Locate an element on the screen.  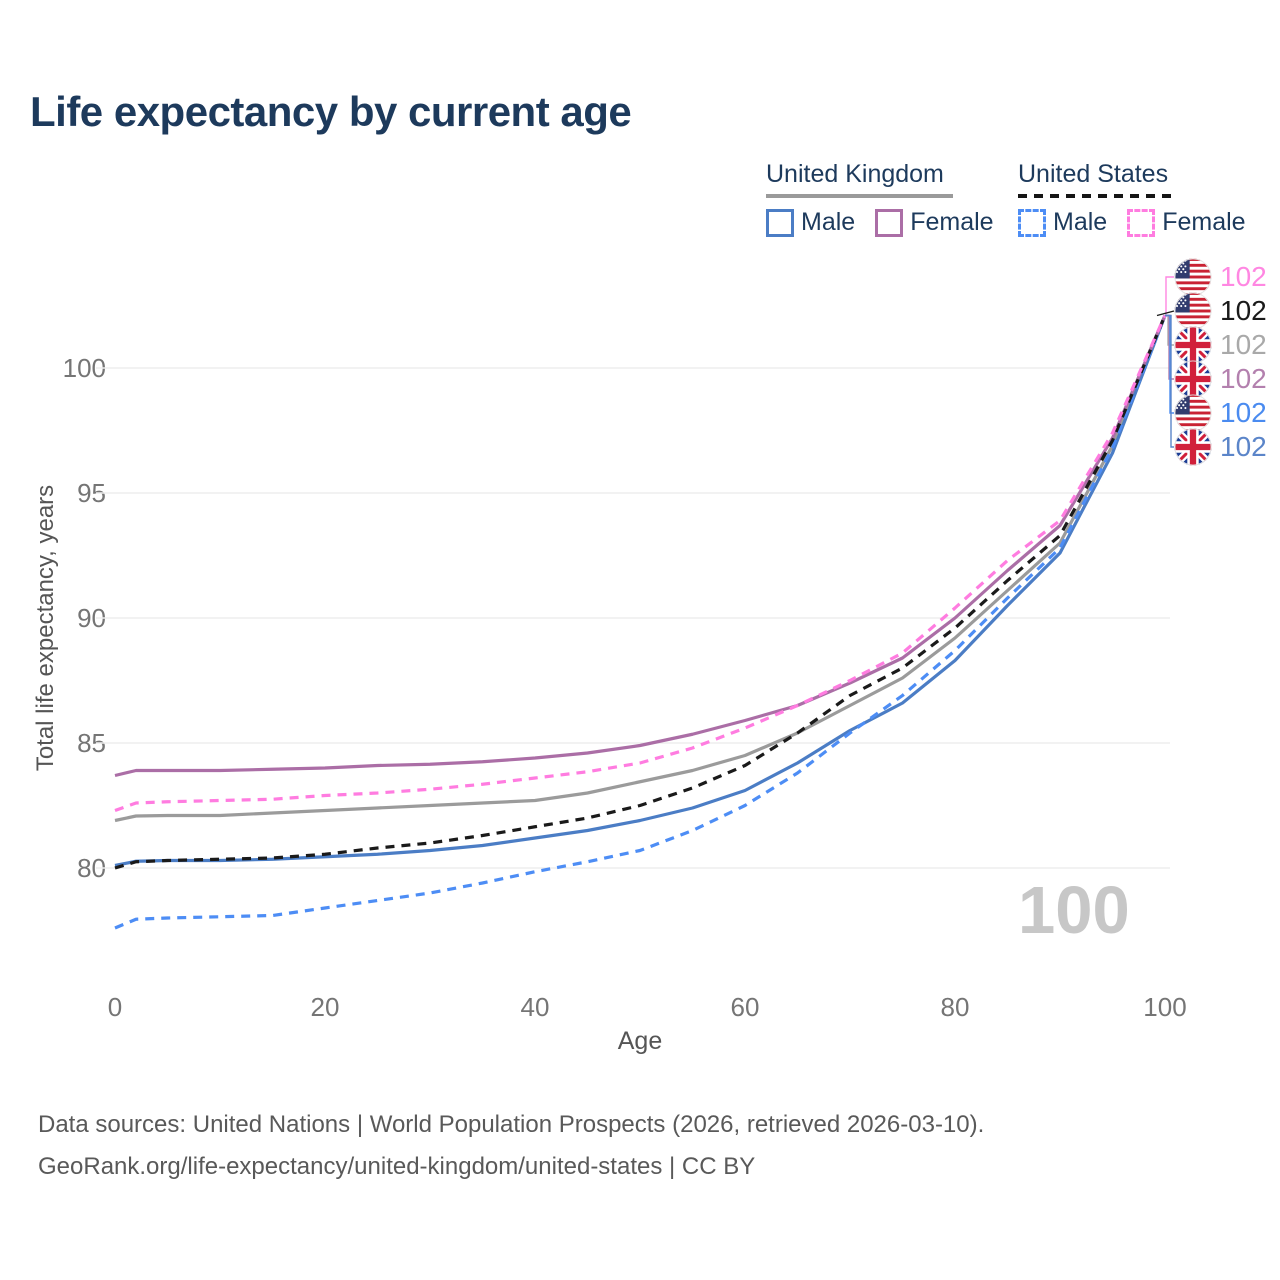
endpoint-annotation-us-1: 102 is located at coordinates (1220, 311).